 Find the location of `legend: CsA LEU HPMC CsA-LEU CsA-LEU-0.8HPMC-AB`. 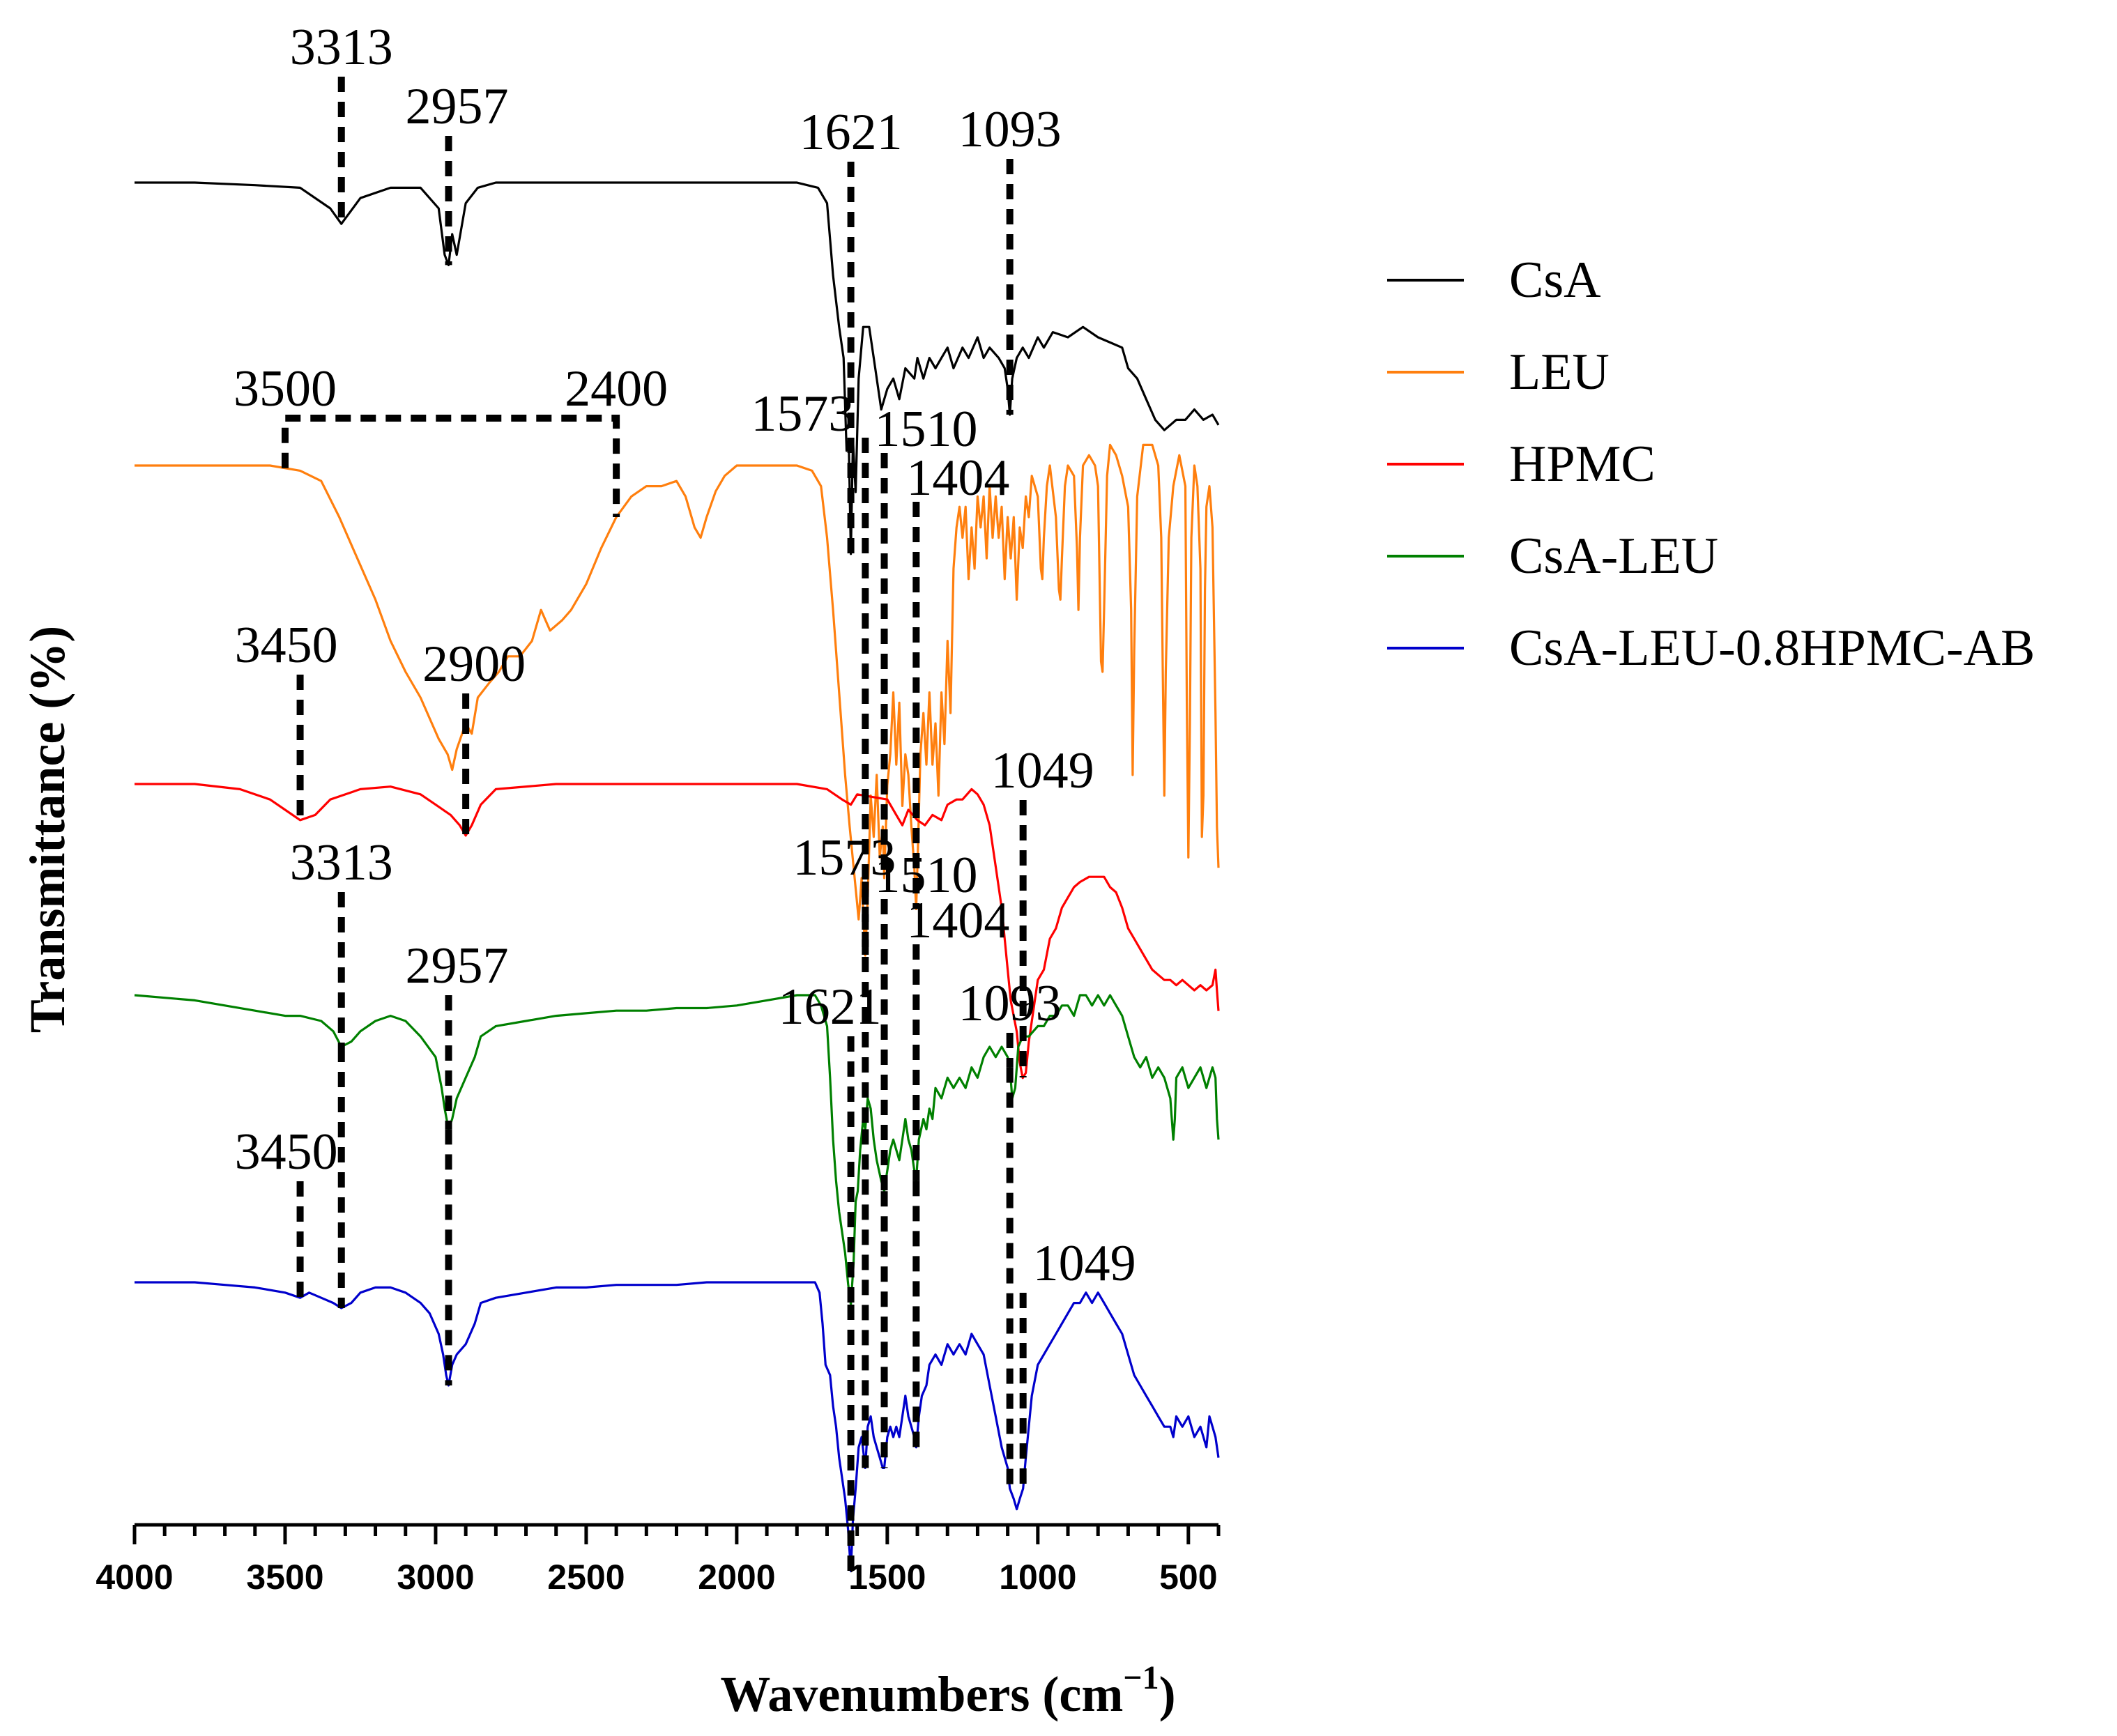

legend: CsA LEU HPMC CsA-LEU CsA-LEU-0.8HPMC-AB is located at coordinates (1711, 465).